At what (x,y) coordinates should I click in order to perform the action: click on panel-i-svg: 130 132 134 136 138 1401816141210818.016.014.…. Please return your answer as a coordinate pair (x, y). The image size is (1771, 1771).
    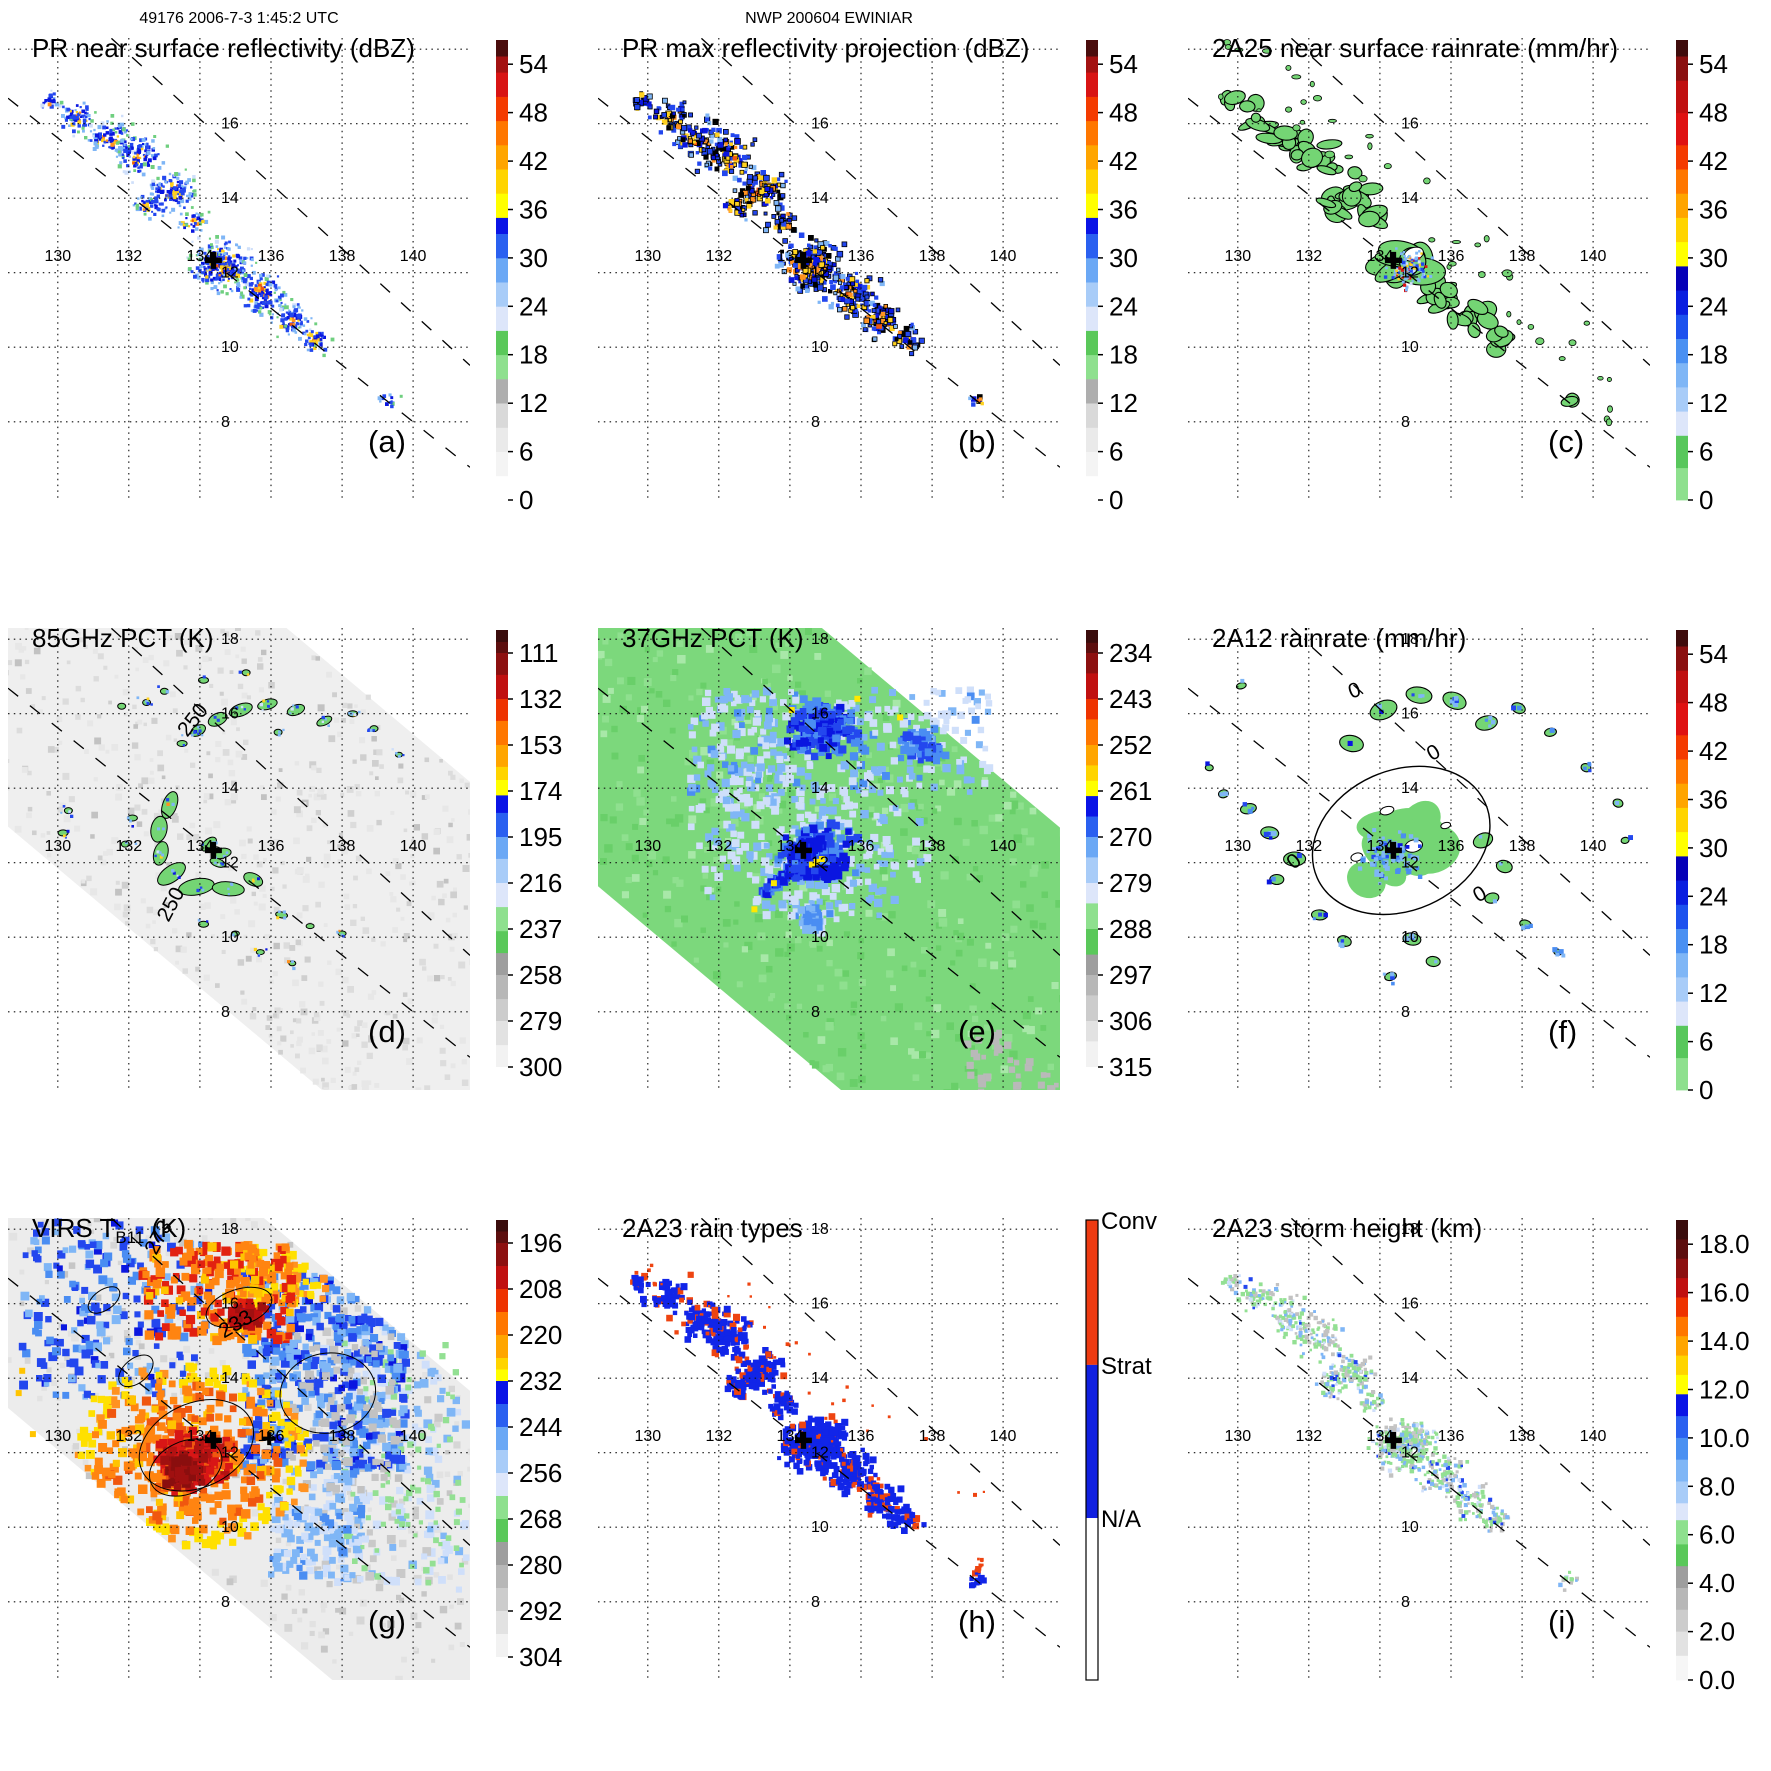
    Looking at the image, I should click on (1469, 1456).